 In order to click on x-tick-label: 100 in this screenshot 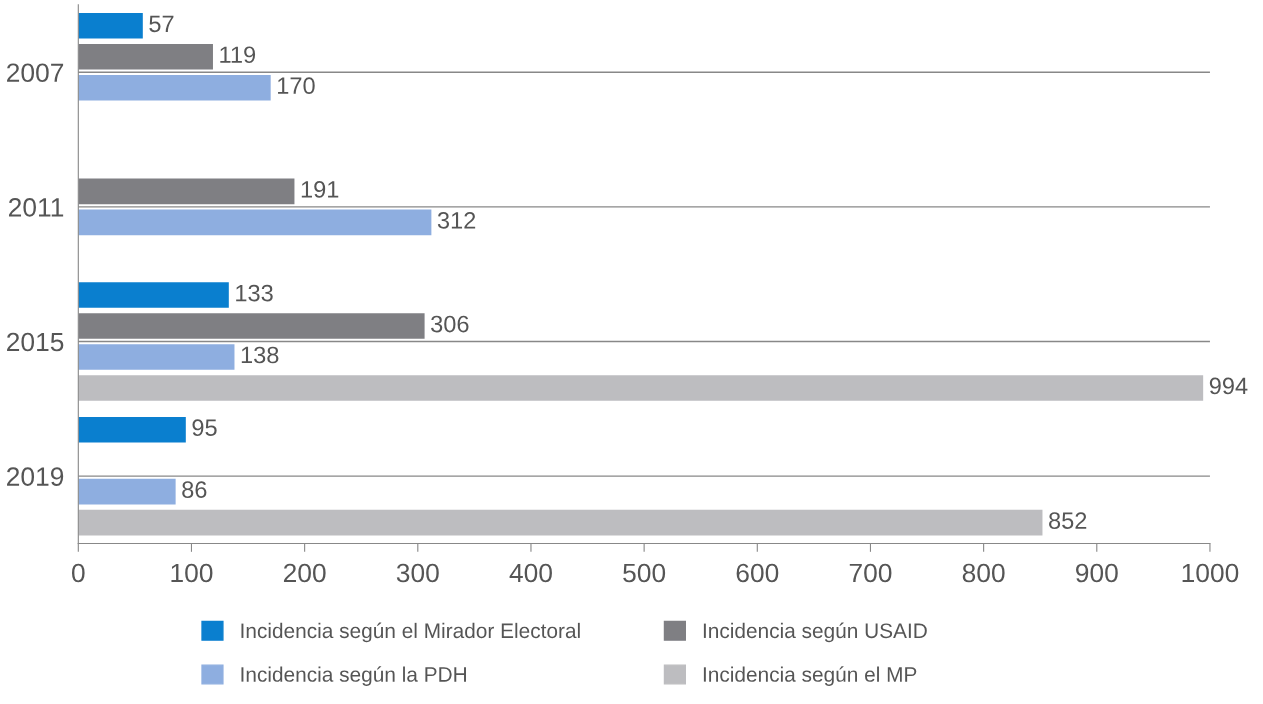, I will do `click(192, 573)`.